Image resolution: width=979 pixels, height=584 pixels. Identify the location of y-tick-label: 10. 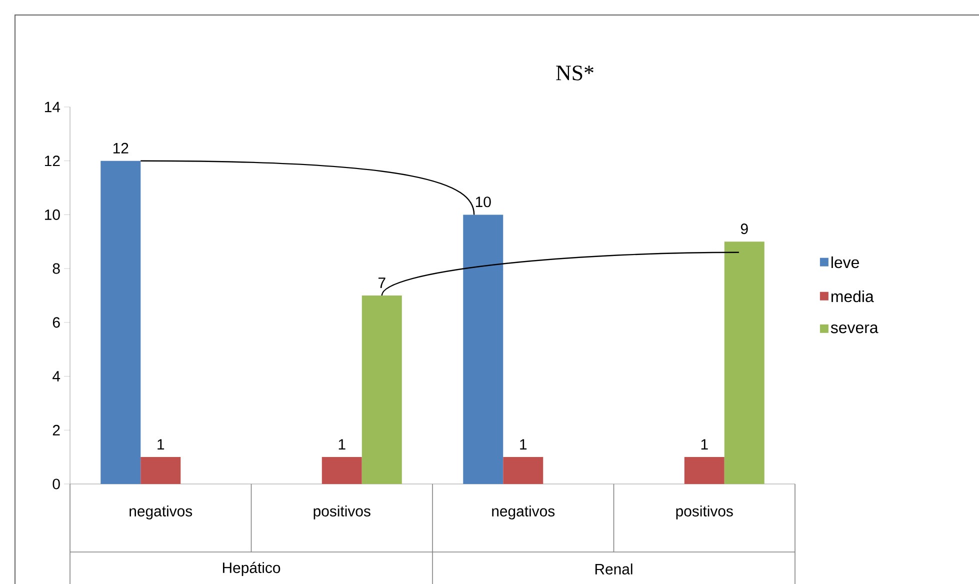
(52, 214).